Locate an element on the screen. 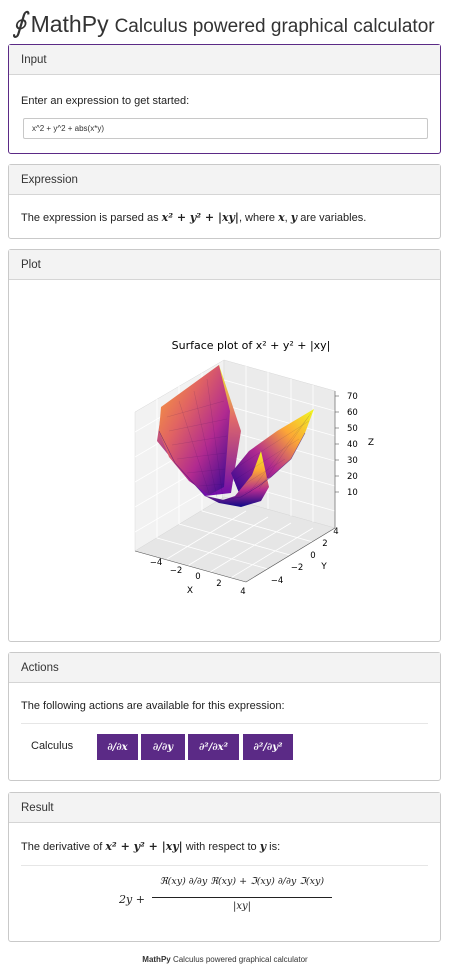  z-tick-label: 70 is located at coordinates (352, 397).